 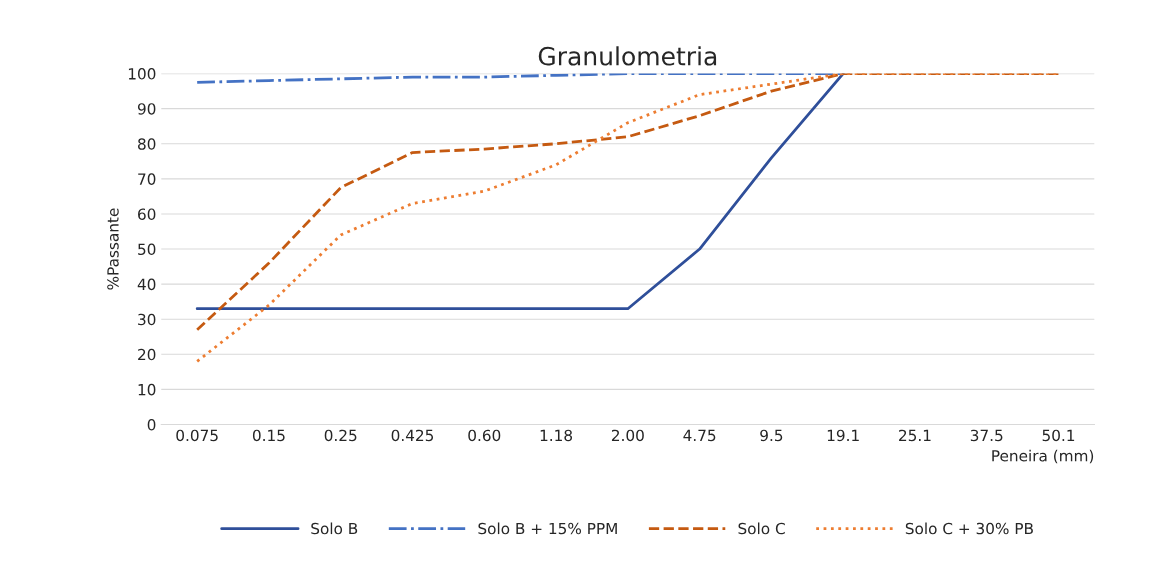 I want to click on x-tick-label: 0.15, so click(x=268, y=435).